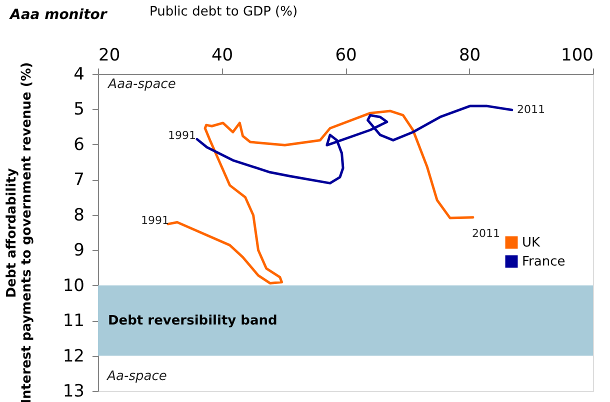 The height and width of the screenshot is (402, 610). Describe the element at coordinates (73, 321) in the screenshot. I see `y-tick-label: 11` at that location.